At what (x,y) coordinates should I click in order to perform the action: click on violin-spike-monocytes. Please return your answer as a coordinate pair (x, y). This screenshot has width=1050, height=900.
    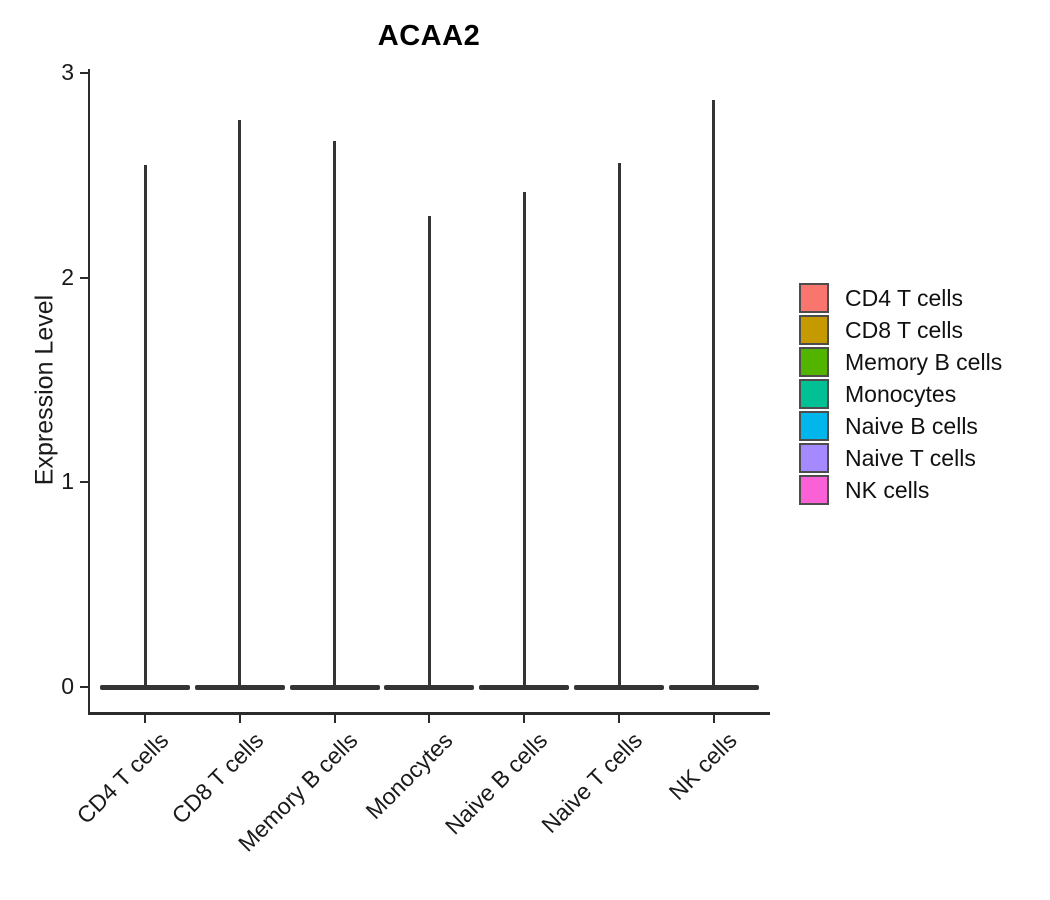
    Looking at the image, I should click on (429, 451).